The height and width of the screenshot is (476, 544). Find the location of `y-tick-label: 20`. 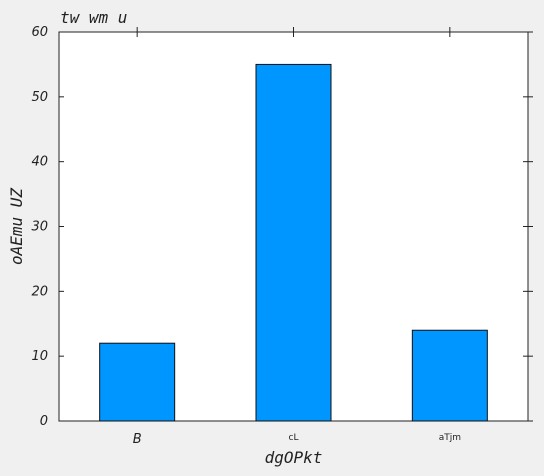

y-tick-label: 20 is located at coordinates (39, 291).